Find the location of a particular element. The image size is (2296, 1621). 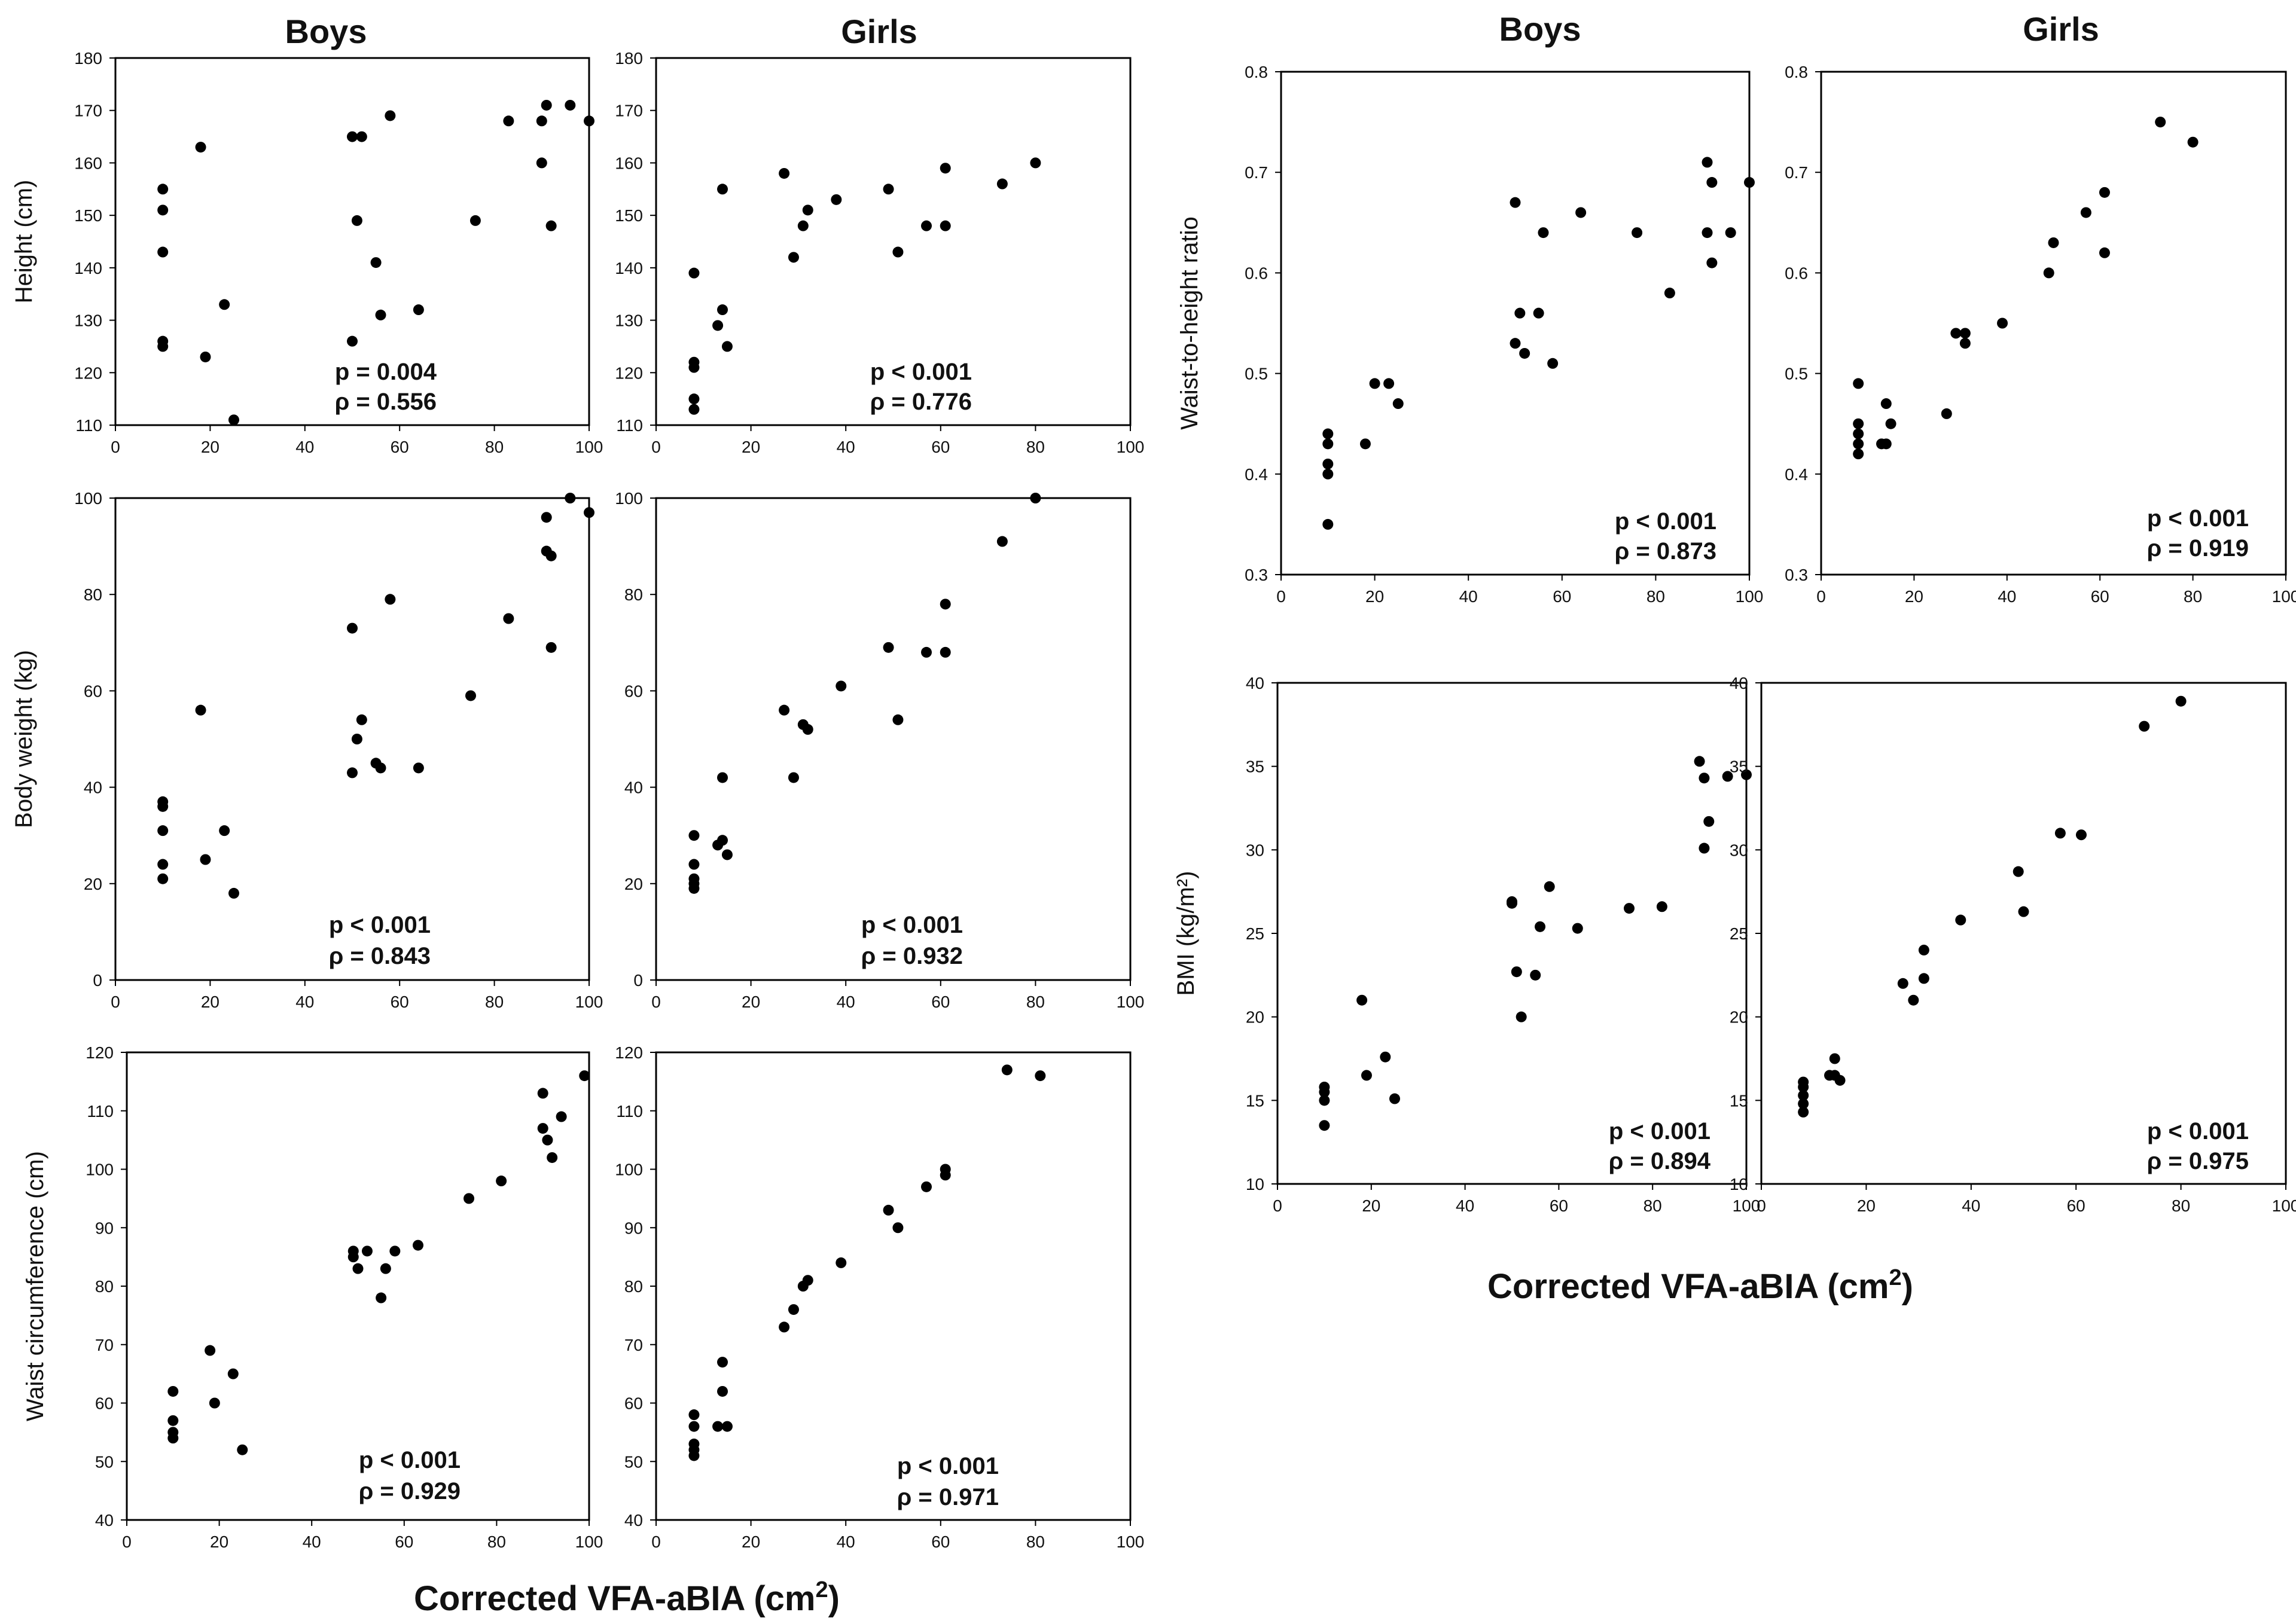

stat-p-value: p < 0.001 is located at coordinates (2198, 1131).